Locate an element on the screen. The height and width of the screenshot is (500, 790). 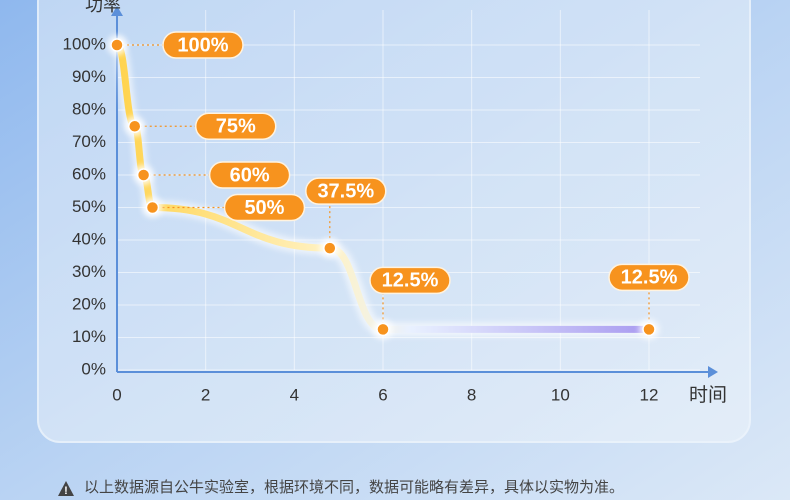
value-label: 37.5% is located at coordinates (345, 191).